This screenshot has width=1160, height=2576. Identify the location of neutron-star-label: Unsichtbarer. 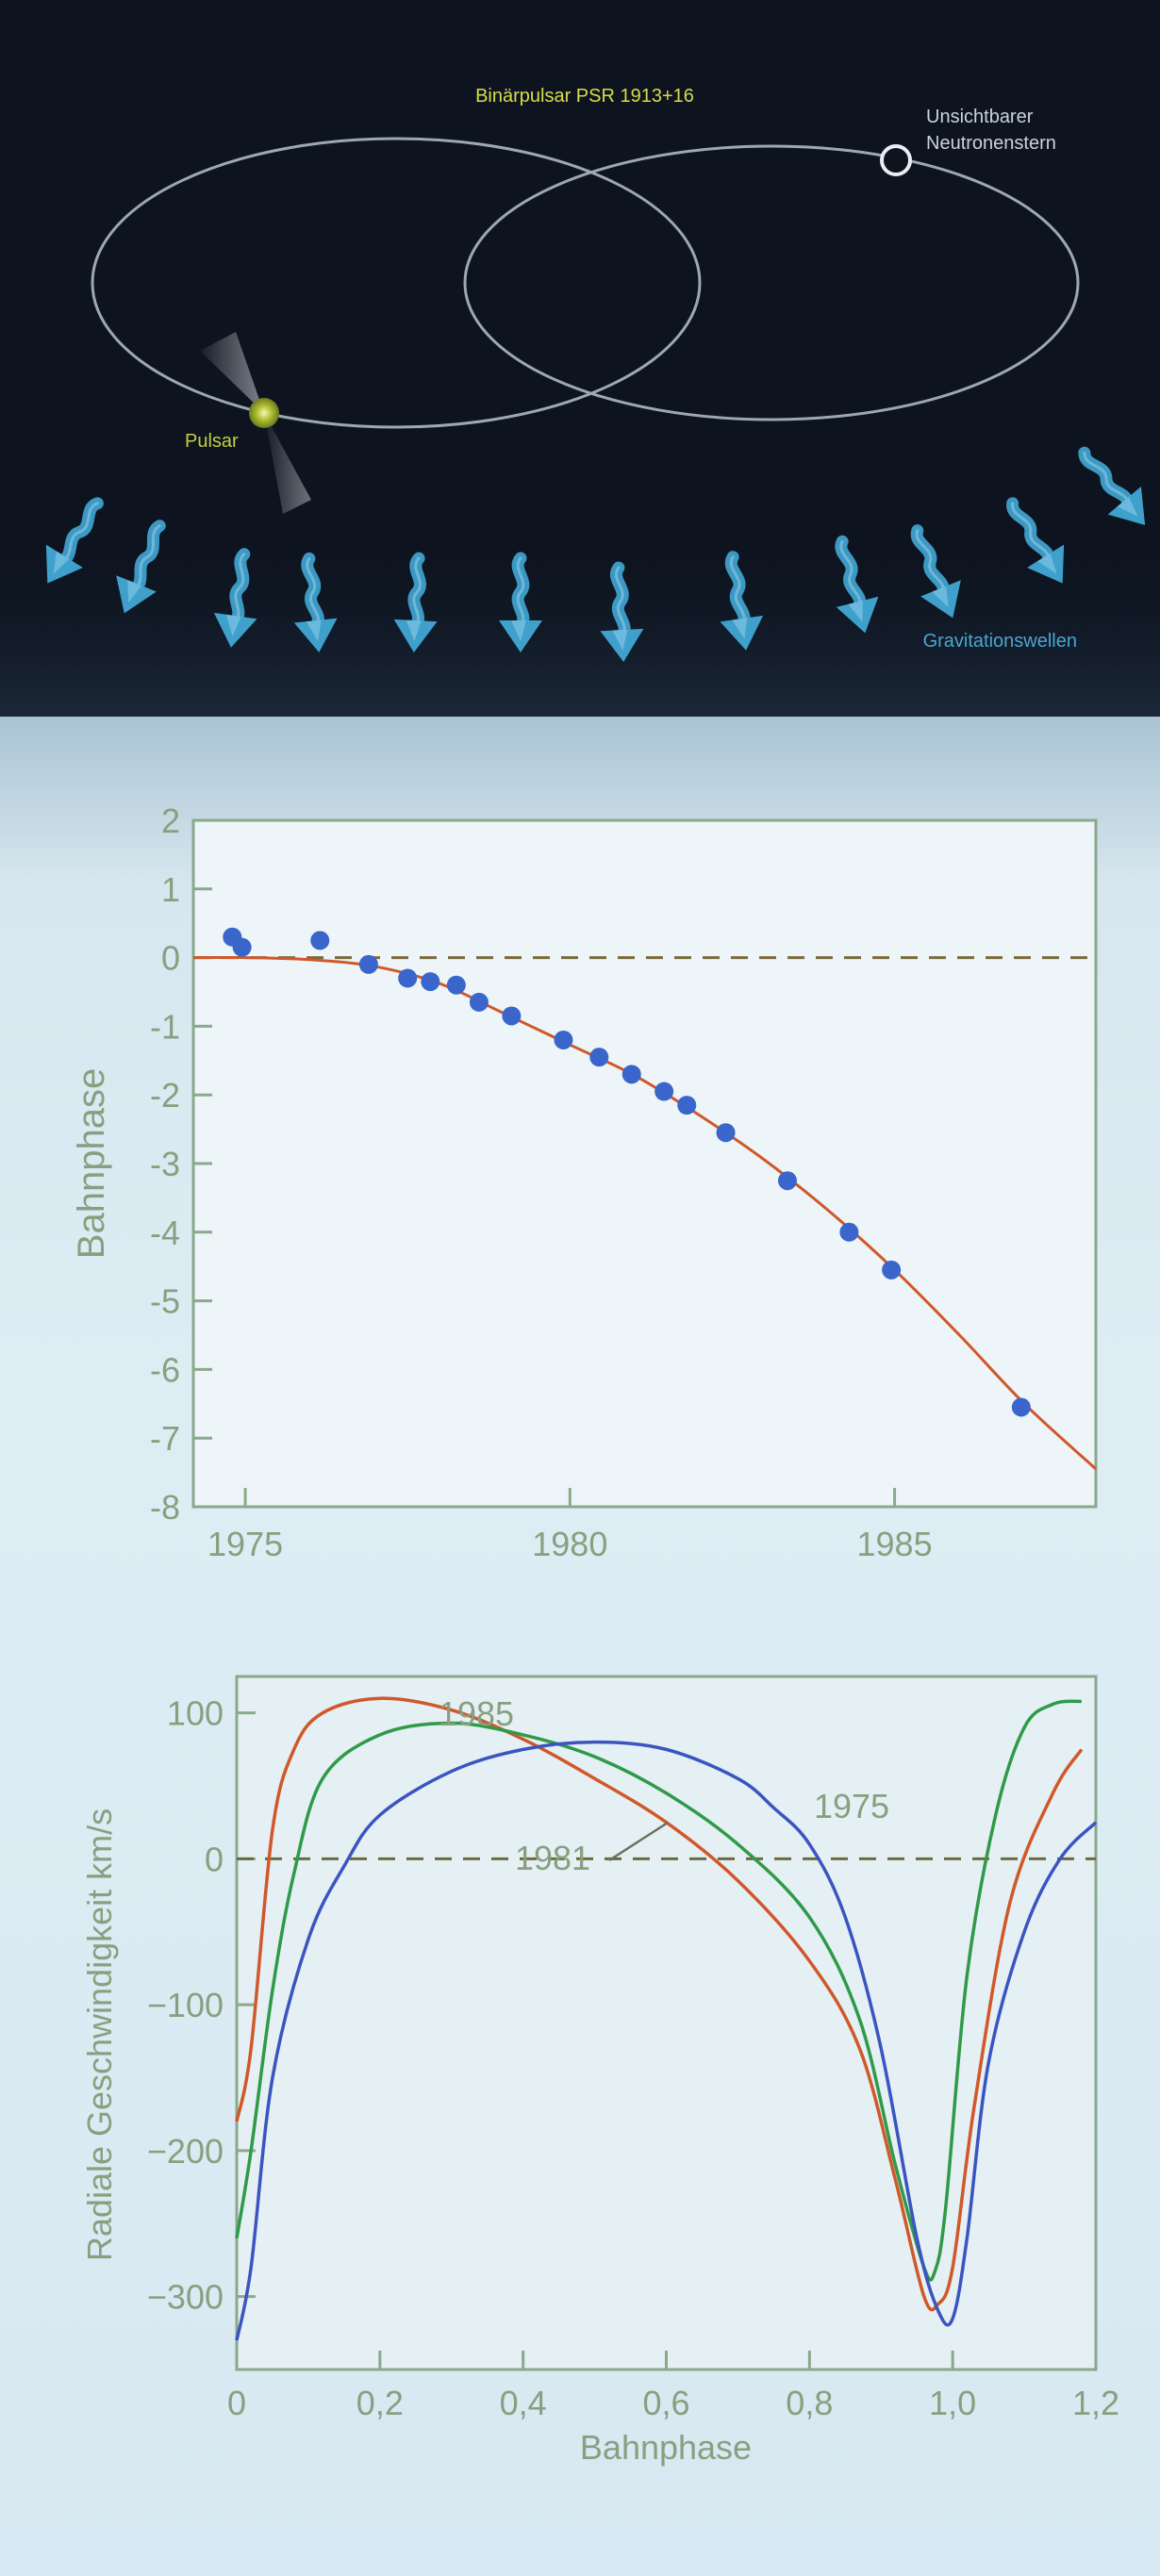
(980, 117).